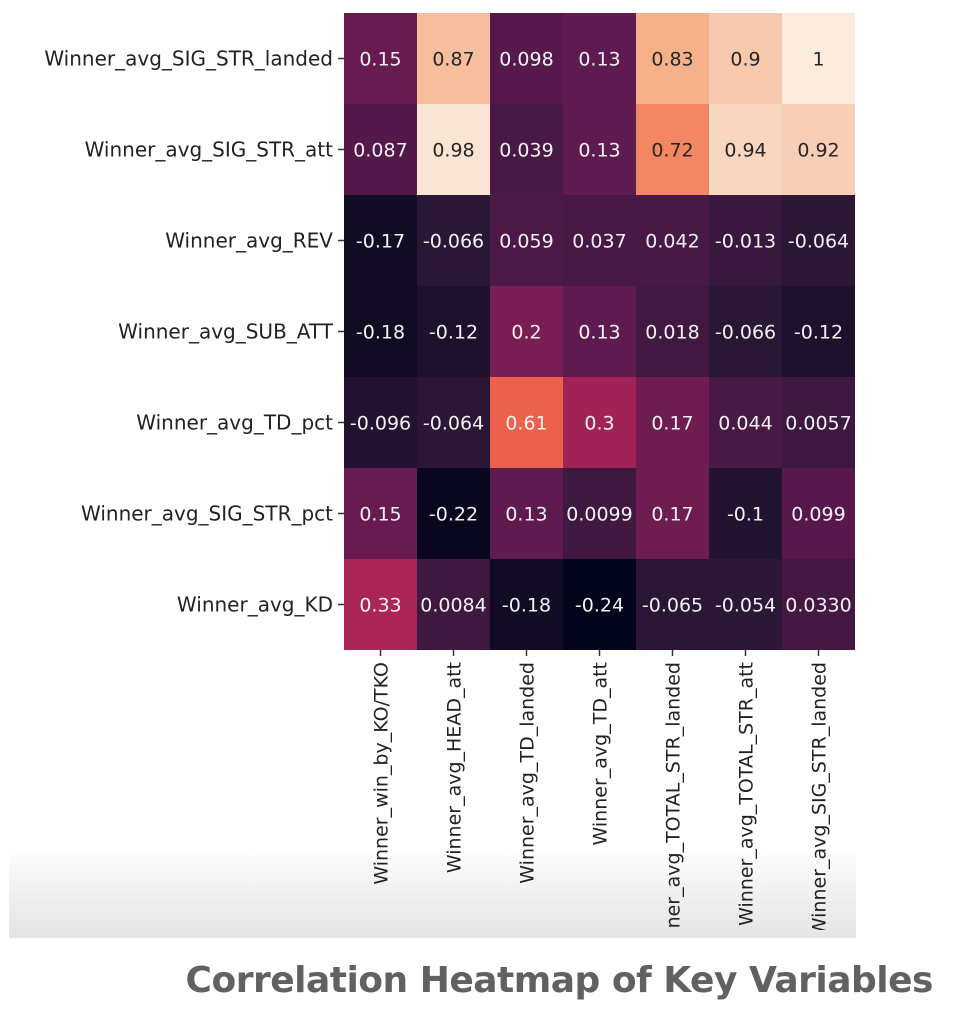 The height and width of the screenshot is (1023, 956). I want to click on cell-value-label: 0.044, so click(745, 424).